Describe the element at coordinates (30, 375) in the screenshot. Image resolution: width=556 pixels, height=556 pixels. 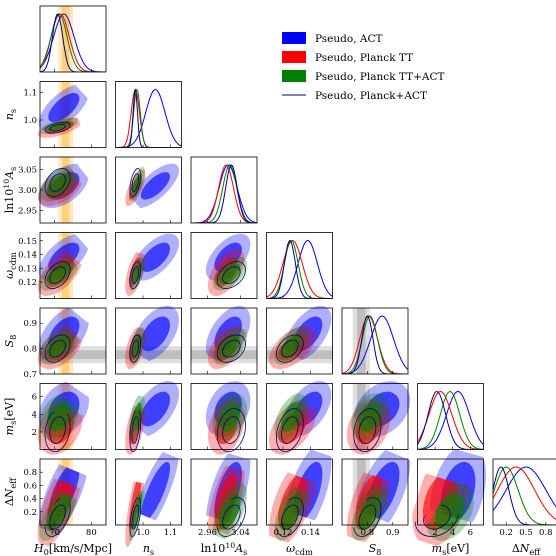
I see `y-tick-label: 0.7` at that location.